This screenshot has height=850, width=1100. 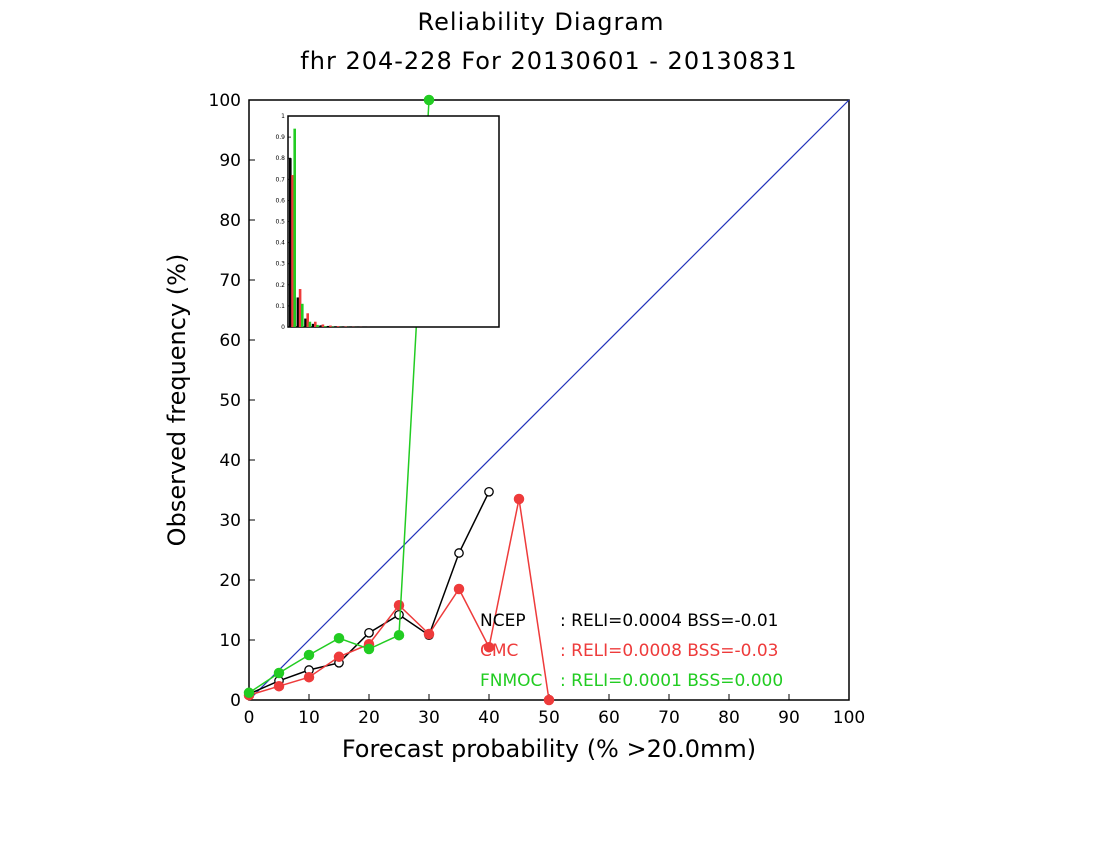 What do you see at coordinates (225, 101) in the screenshot?
I see `y-tick-label: 100` at bounding box center [225, 101].